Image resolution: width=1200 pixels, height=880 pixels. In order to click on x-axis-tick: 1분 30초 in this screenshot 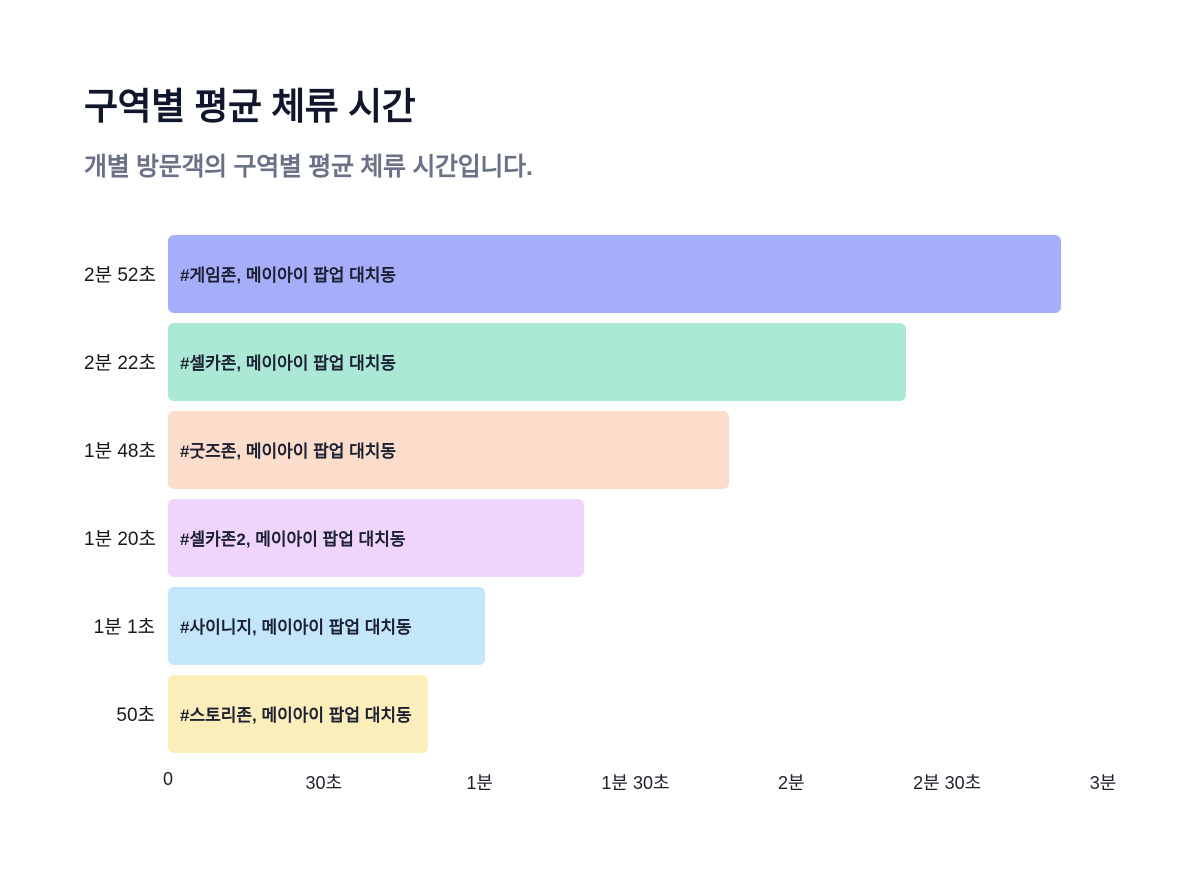, I will do `click(635, 782)`.